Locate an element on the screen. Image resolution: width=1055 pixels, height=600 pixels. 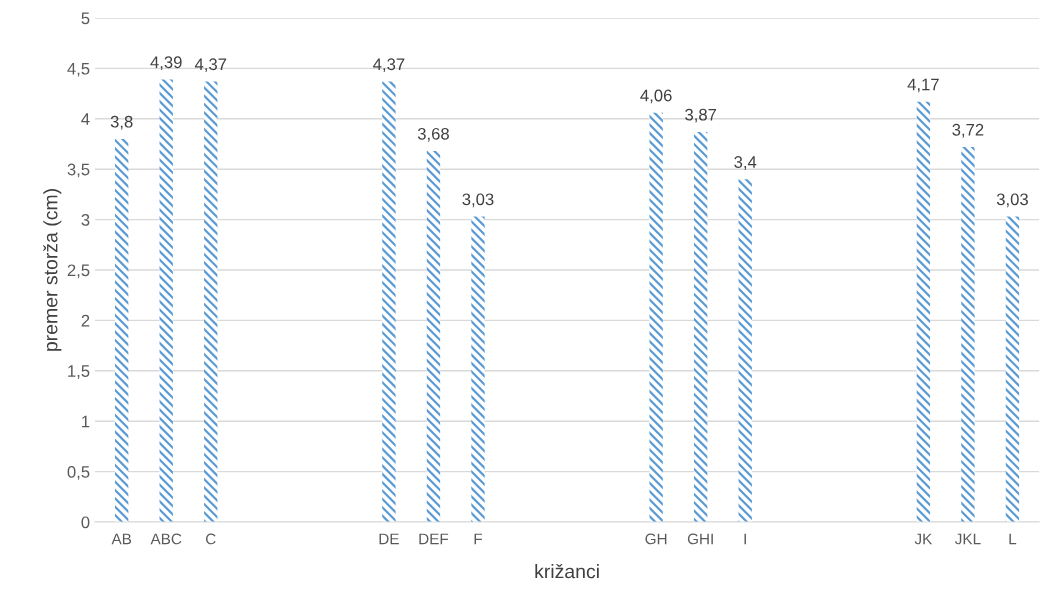
x-tick-label: L is located at coordinates (1013, 539).